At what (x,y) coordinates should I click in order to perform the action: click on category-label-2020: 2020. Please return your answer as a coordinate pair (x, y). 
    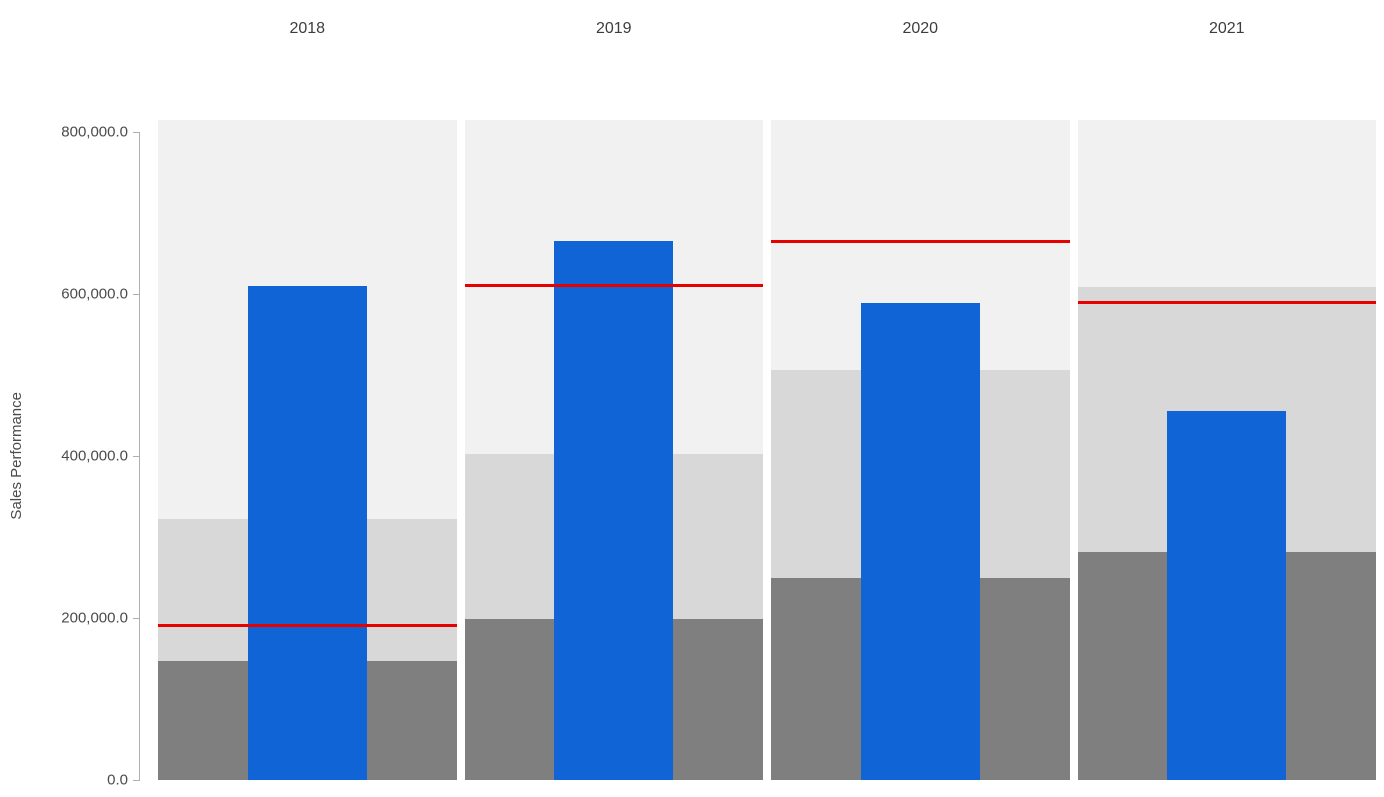
    Looking at the image, I should click on (920, 28).